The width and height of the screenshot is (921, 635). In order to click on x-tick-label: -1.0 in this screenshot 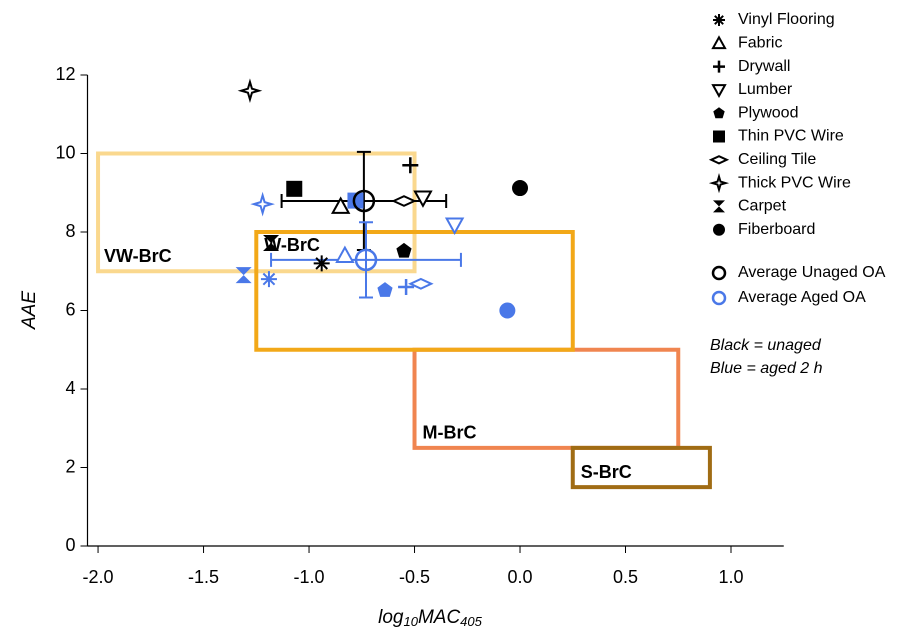, I will do `click(309, 577)`.